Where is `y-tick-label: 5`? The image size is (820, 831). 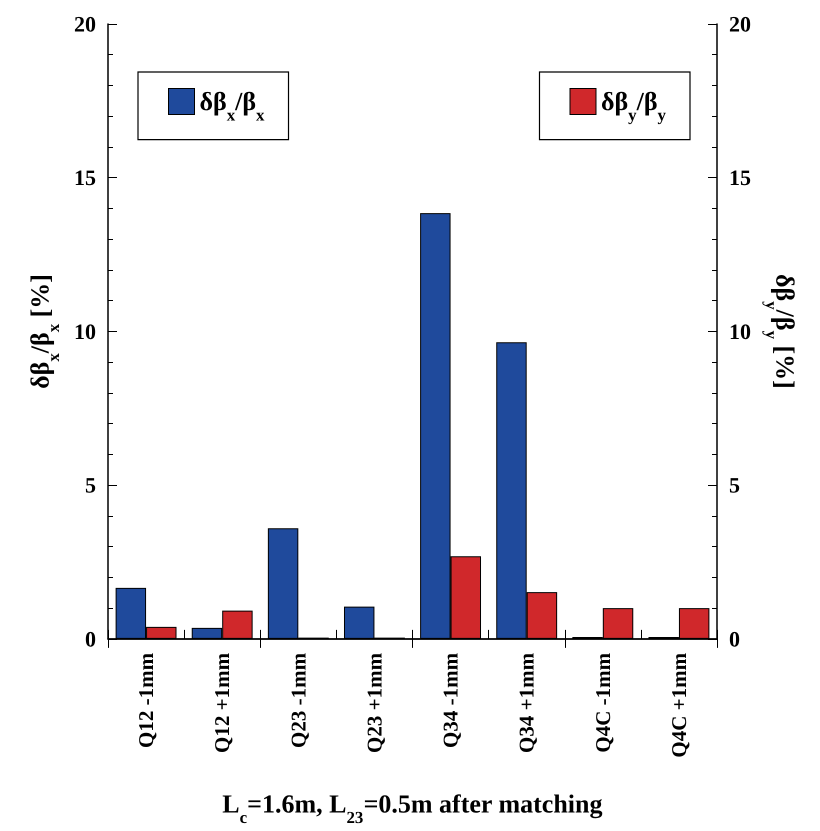
y-tick-label: 5 is located at coordinates (90, 485).